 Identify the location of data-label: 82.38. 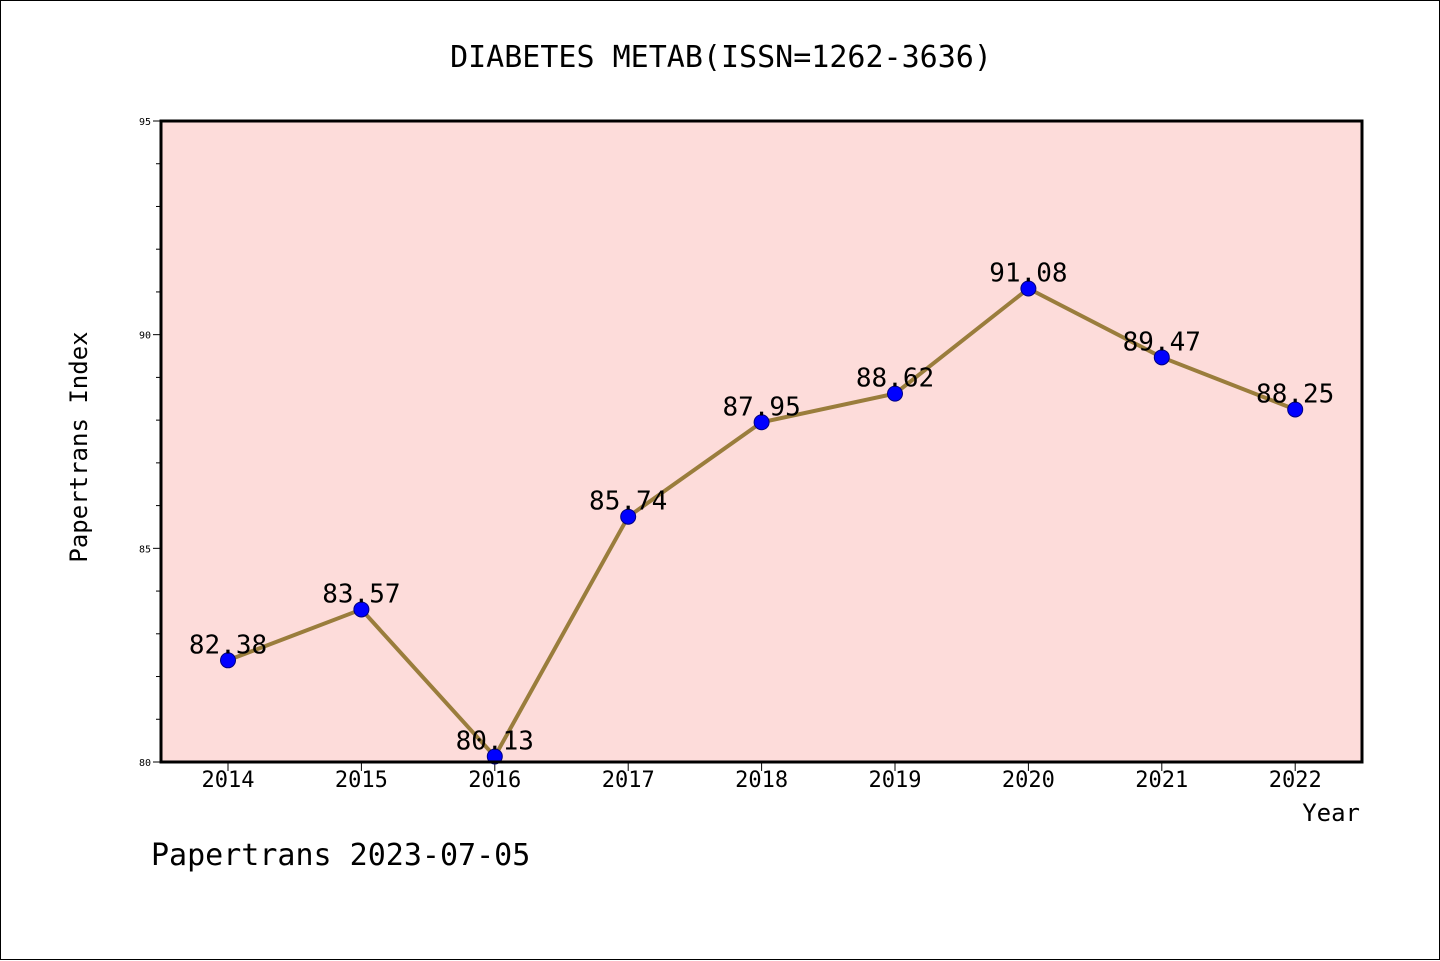
(228, 645).